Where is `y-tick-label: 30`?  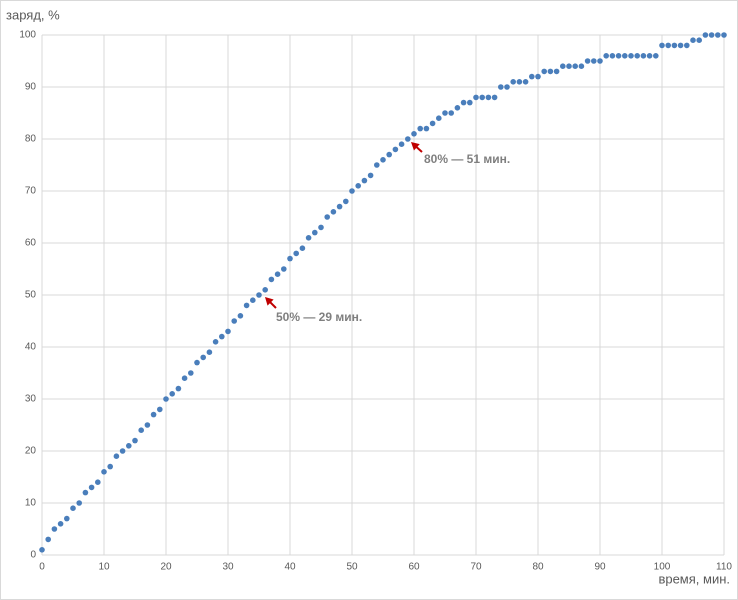 y-tick-label: 30 is located at coordinates (31, 399).